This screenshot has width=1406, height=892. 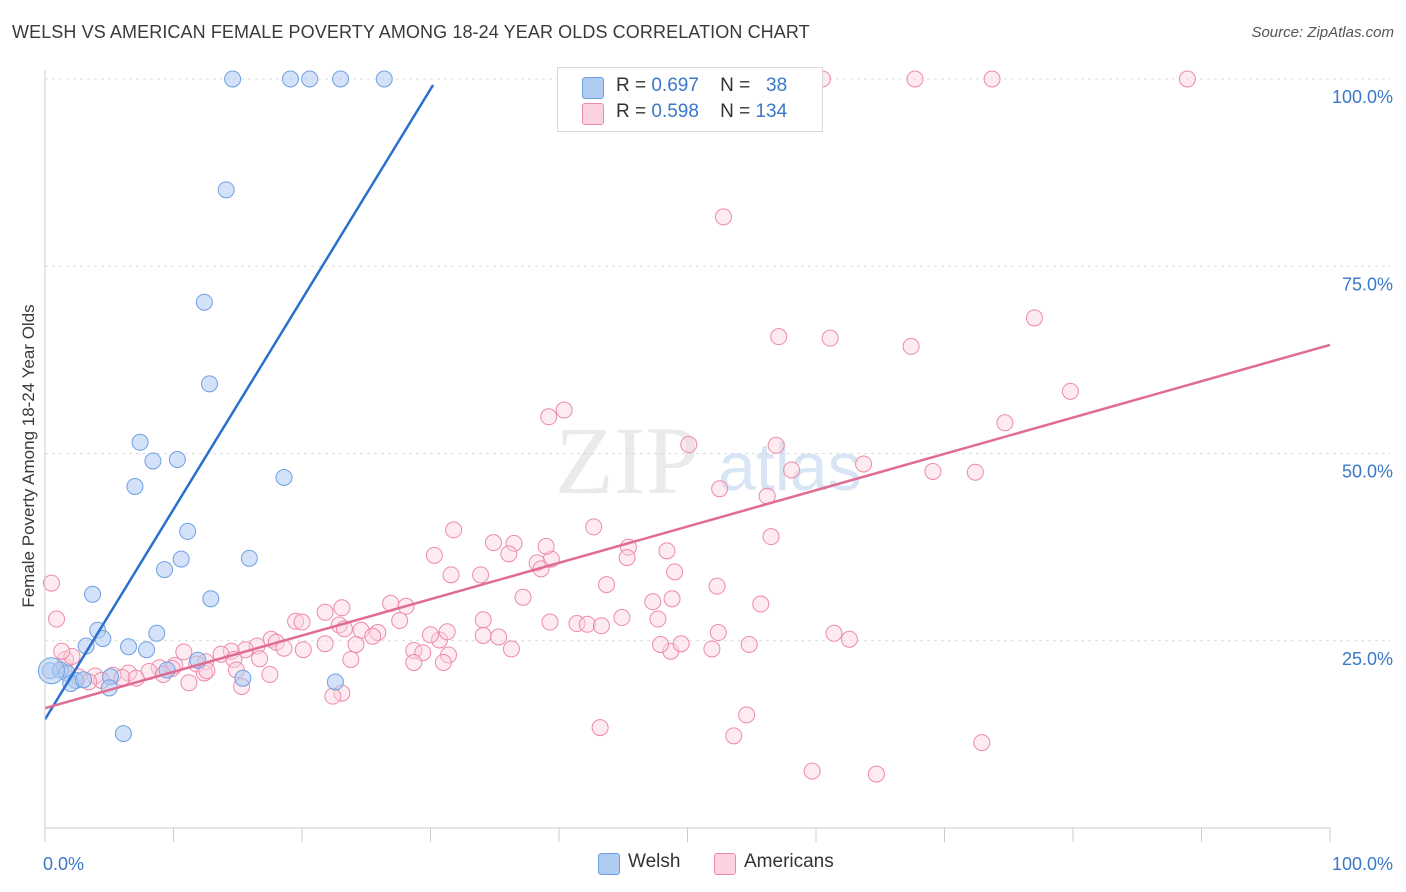 I want to click on legend-swatch-americans, so click(x=593, y=114).